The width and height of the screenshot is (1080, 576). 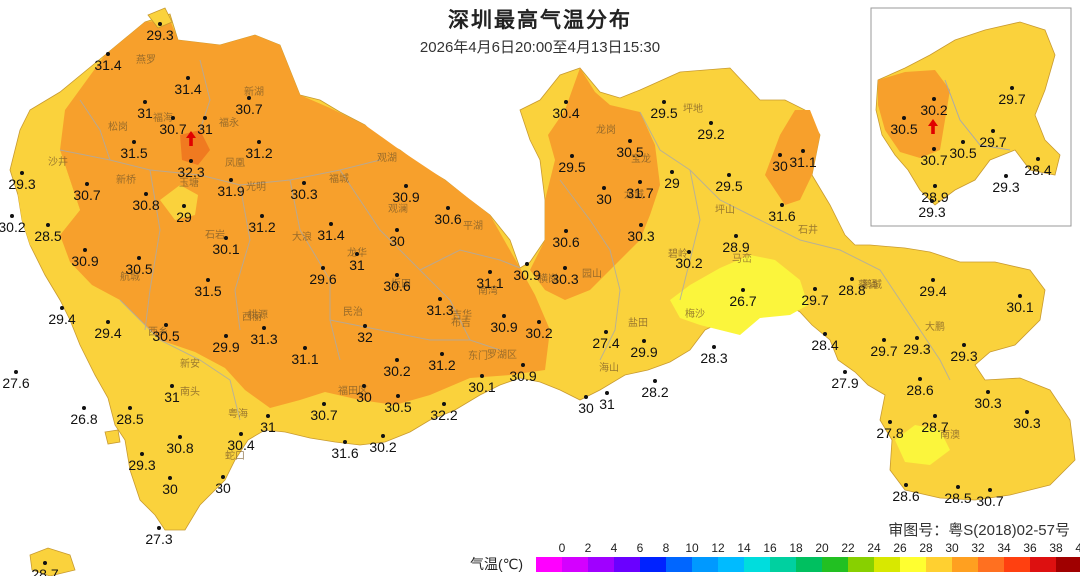 I want to click on legend-tick-label: 8, so click(x=666, y=548).